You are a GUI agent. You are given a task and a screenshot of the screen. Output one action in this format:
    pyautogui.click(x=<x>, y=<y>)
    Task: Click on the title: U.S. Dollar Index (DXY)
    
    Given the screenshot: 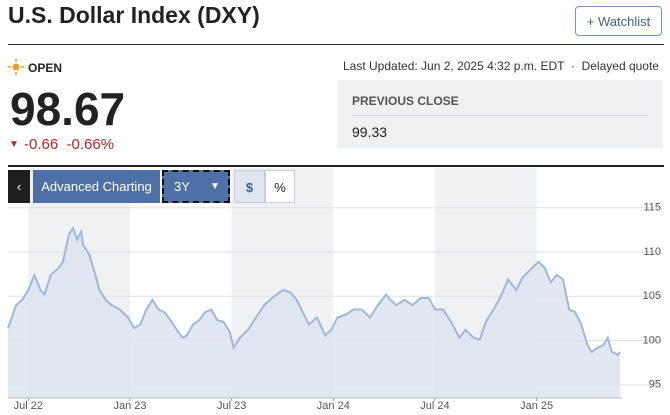 What is the action you would take?
    pyautogui.click(x=134, y=15)
    